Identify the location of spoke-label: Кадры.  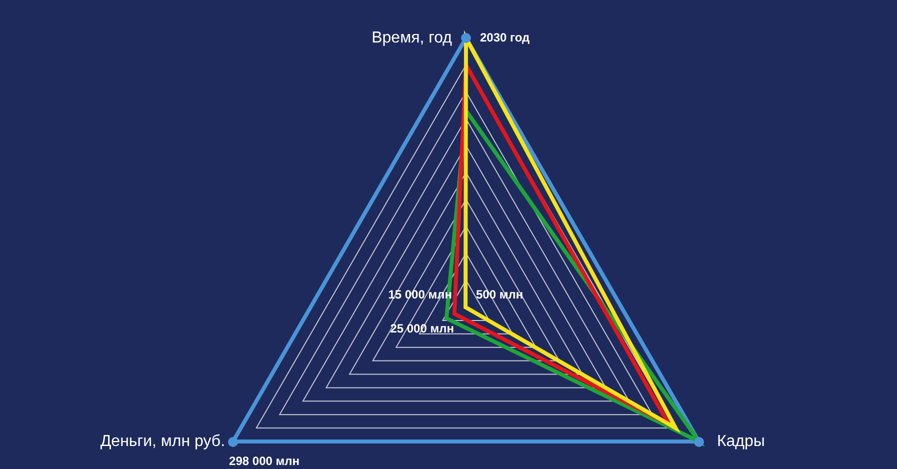
(740, 441).